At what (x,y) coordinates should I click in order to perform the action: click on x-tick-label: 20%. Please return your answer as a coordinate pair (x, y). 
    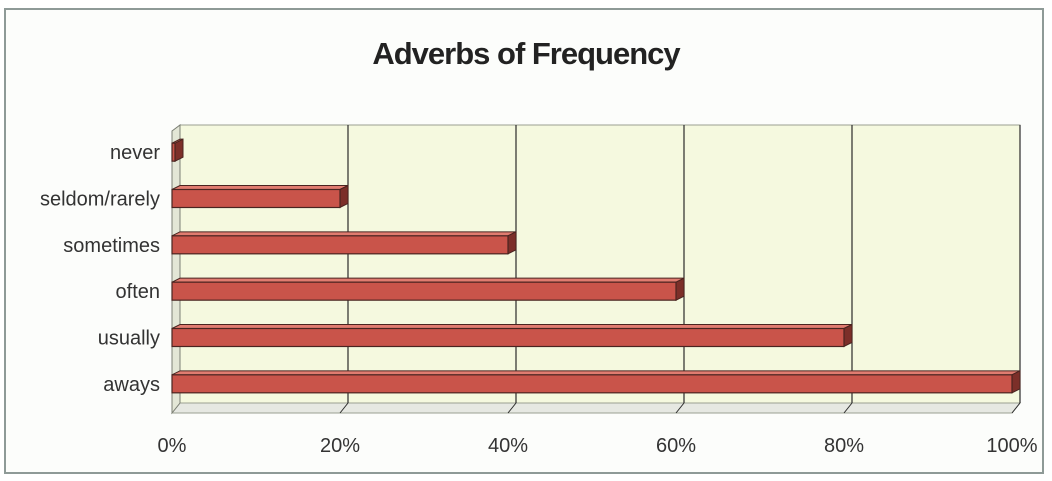
    Looking at the image, I should click on (340, 446).